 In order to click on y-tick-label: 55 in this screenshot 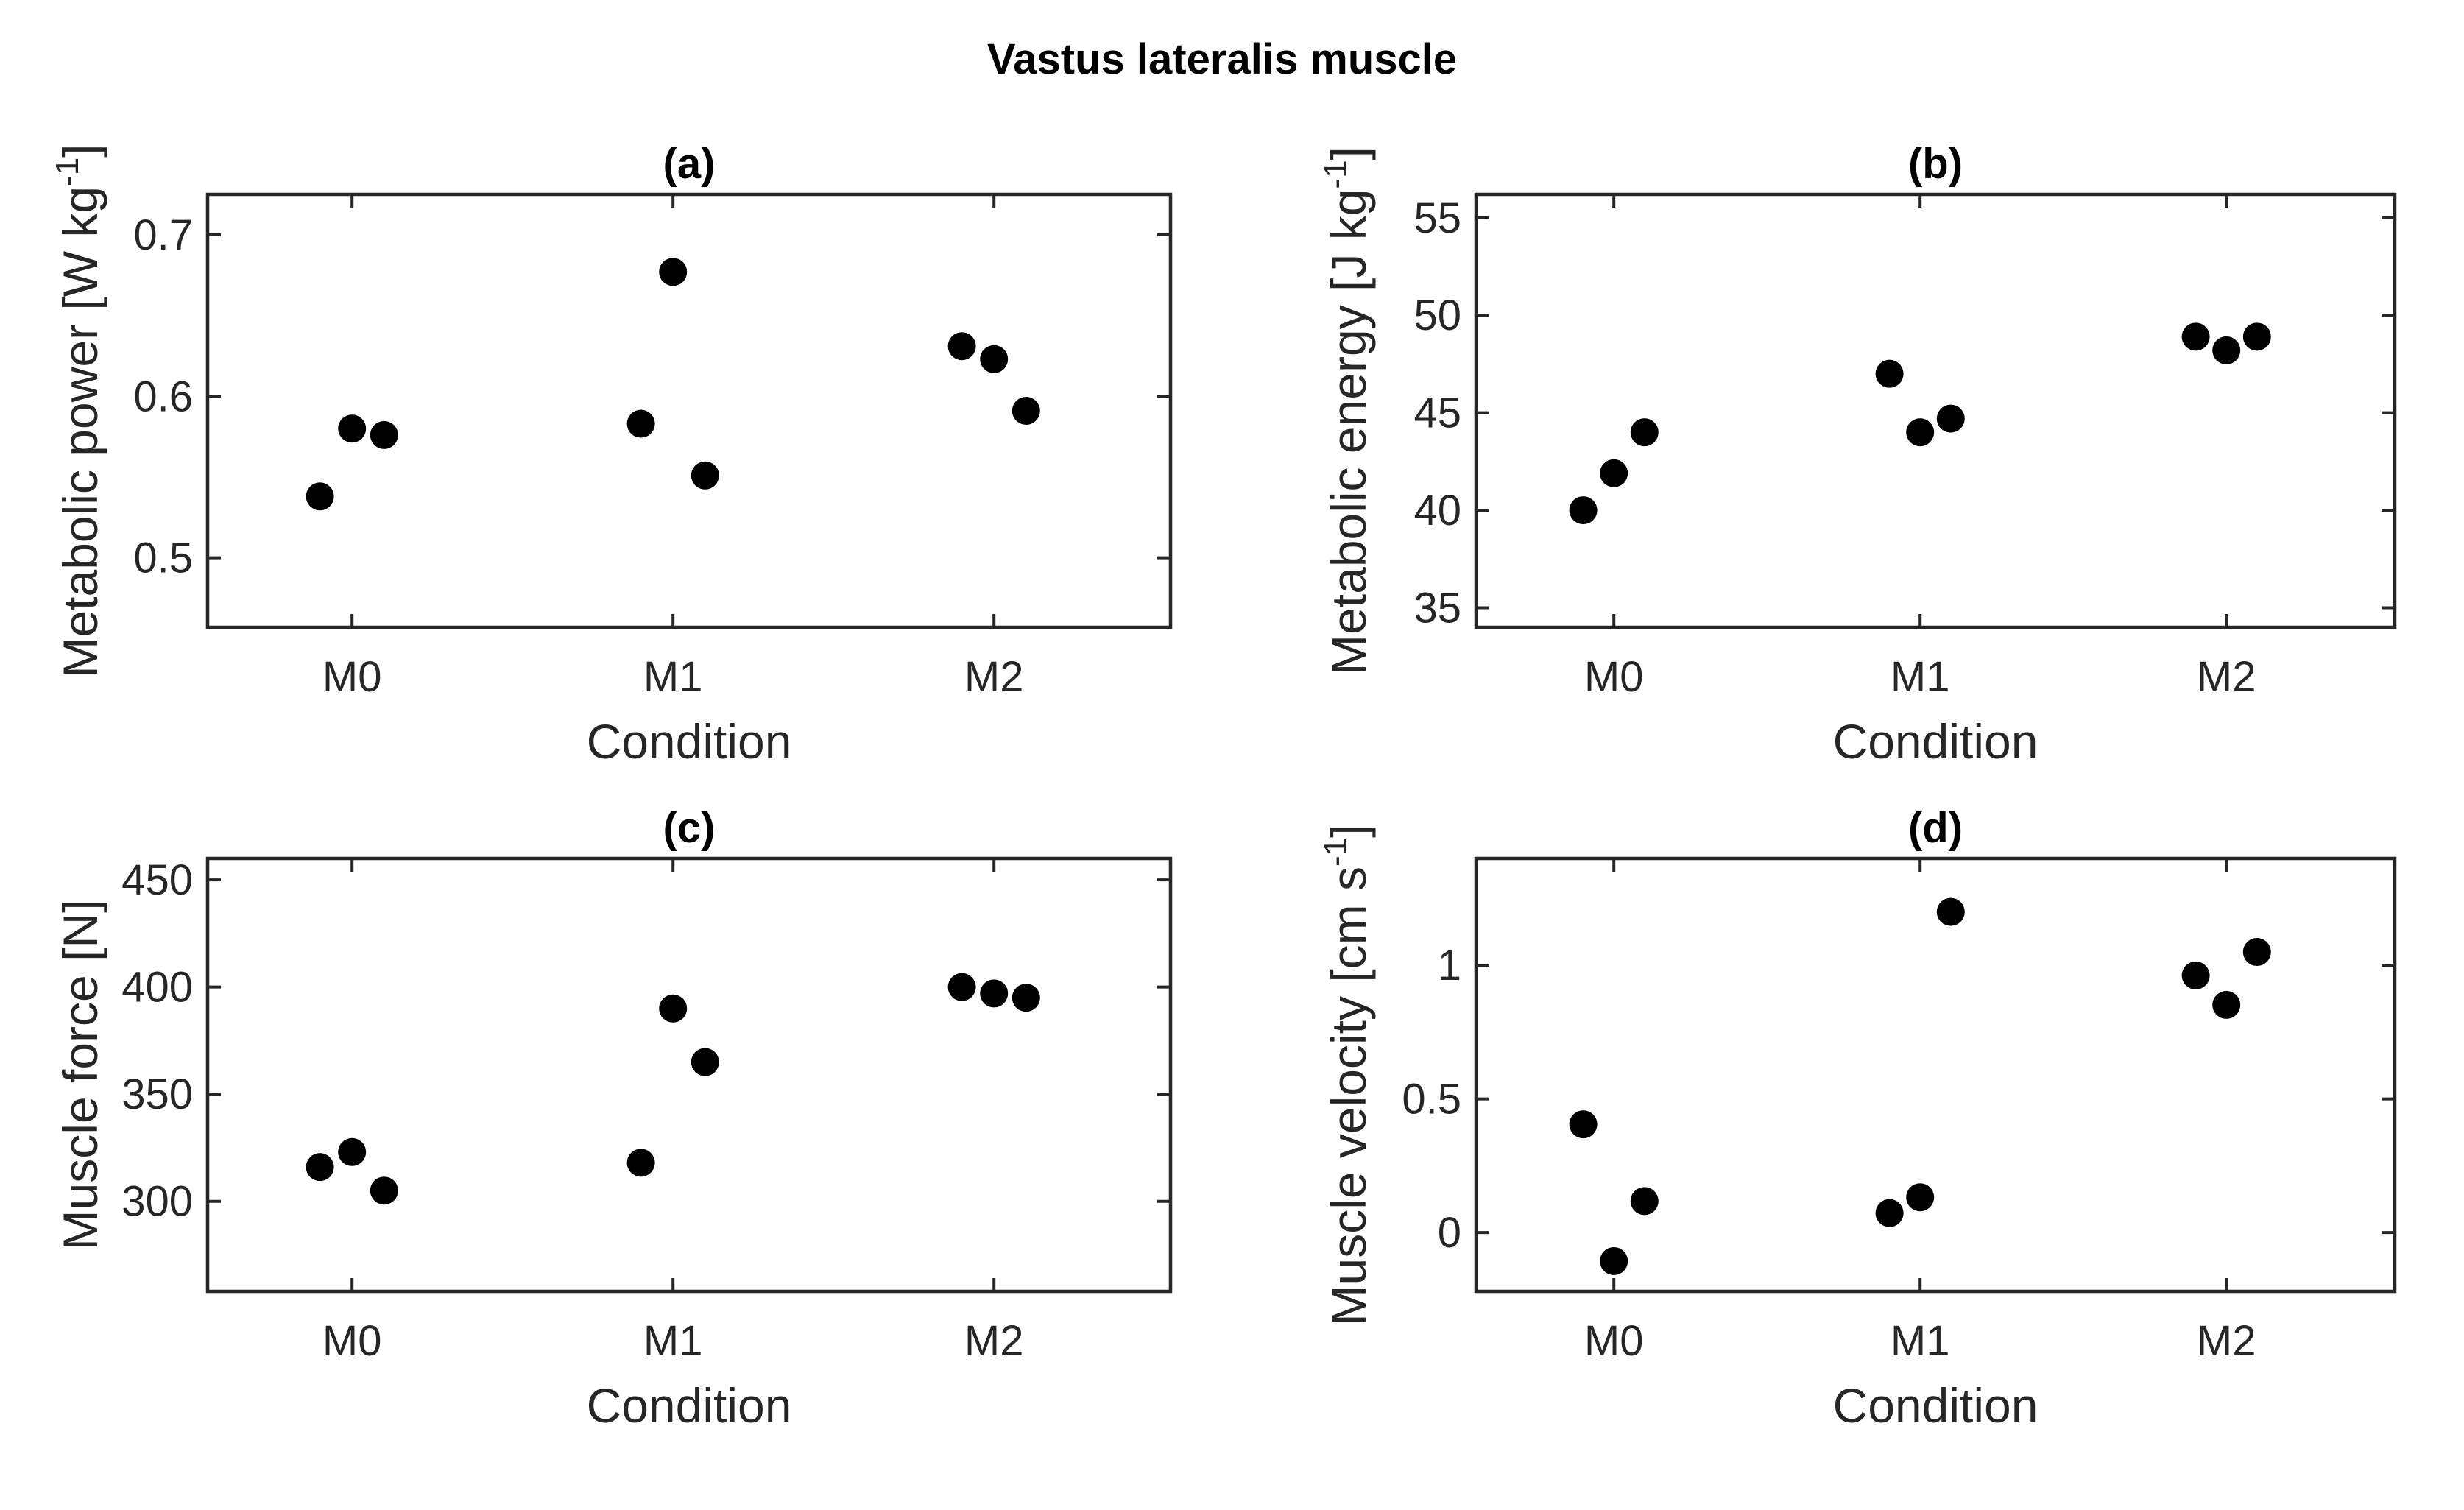, I will do `click(1437, 218)`.